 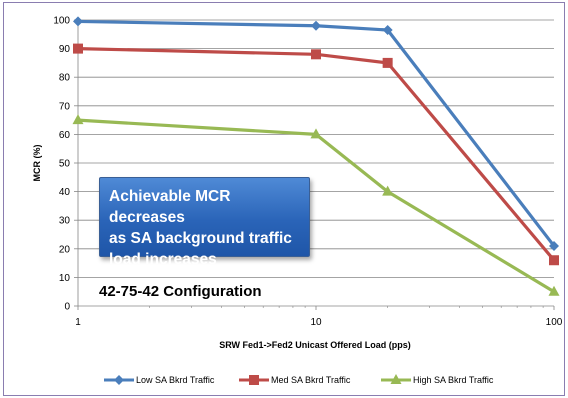 I want to click on legend-label: High SA Bkrd Traffic, so click(x=453, y=380).